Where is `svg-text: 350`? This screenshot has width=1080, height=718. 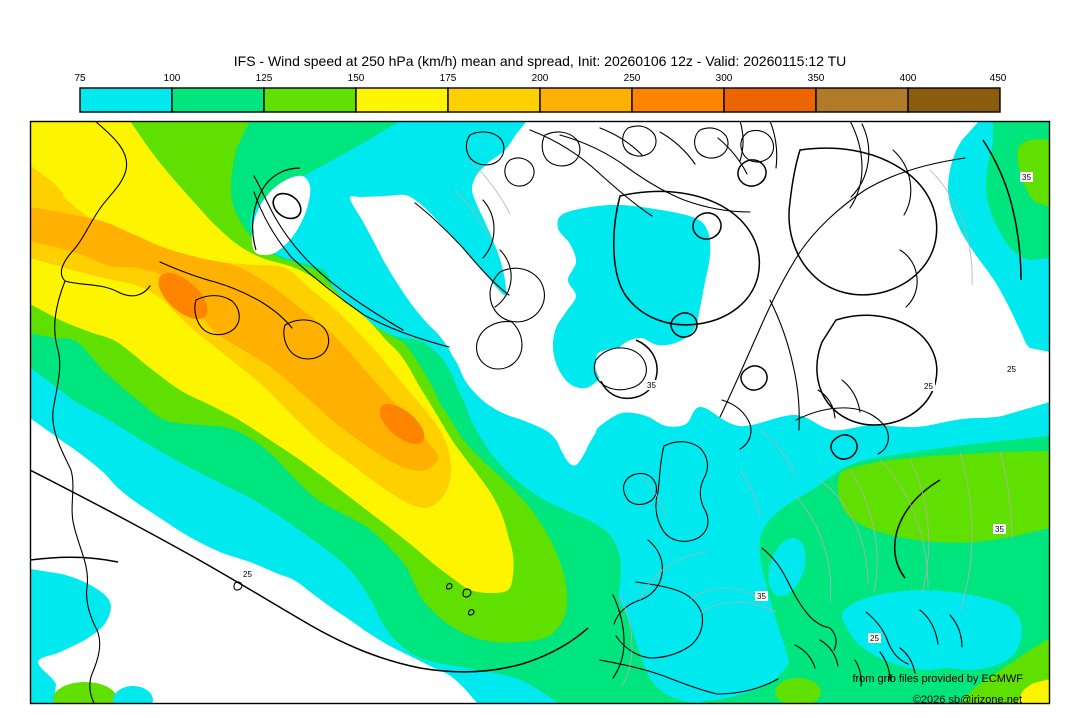
svg-text: 350 is located at coordinates (816, 78).